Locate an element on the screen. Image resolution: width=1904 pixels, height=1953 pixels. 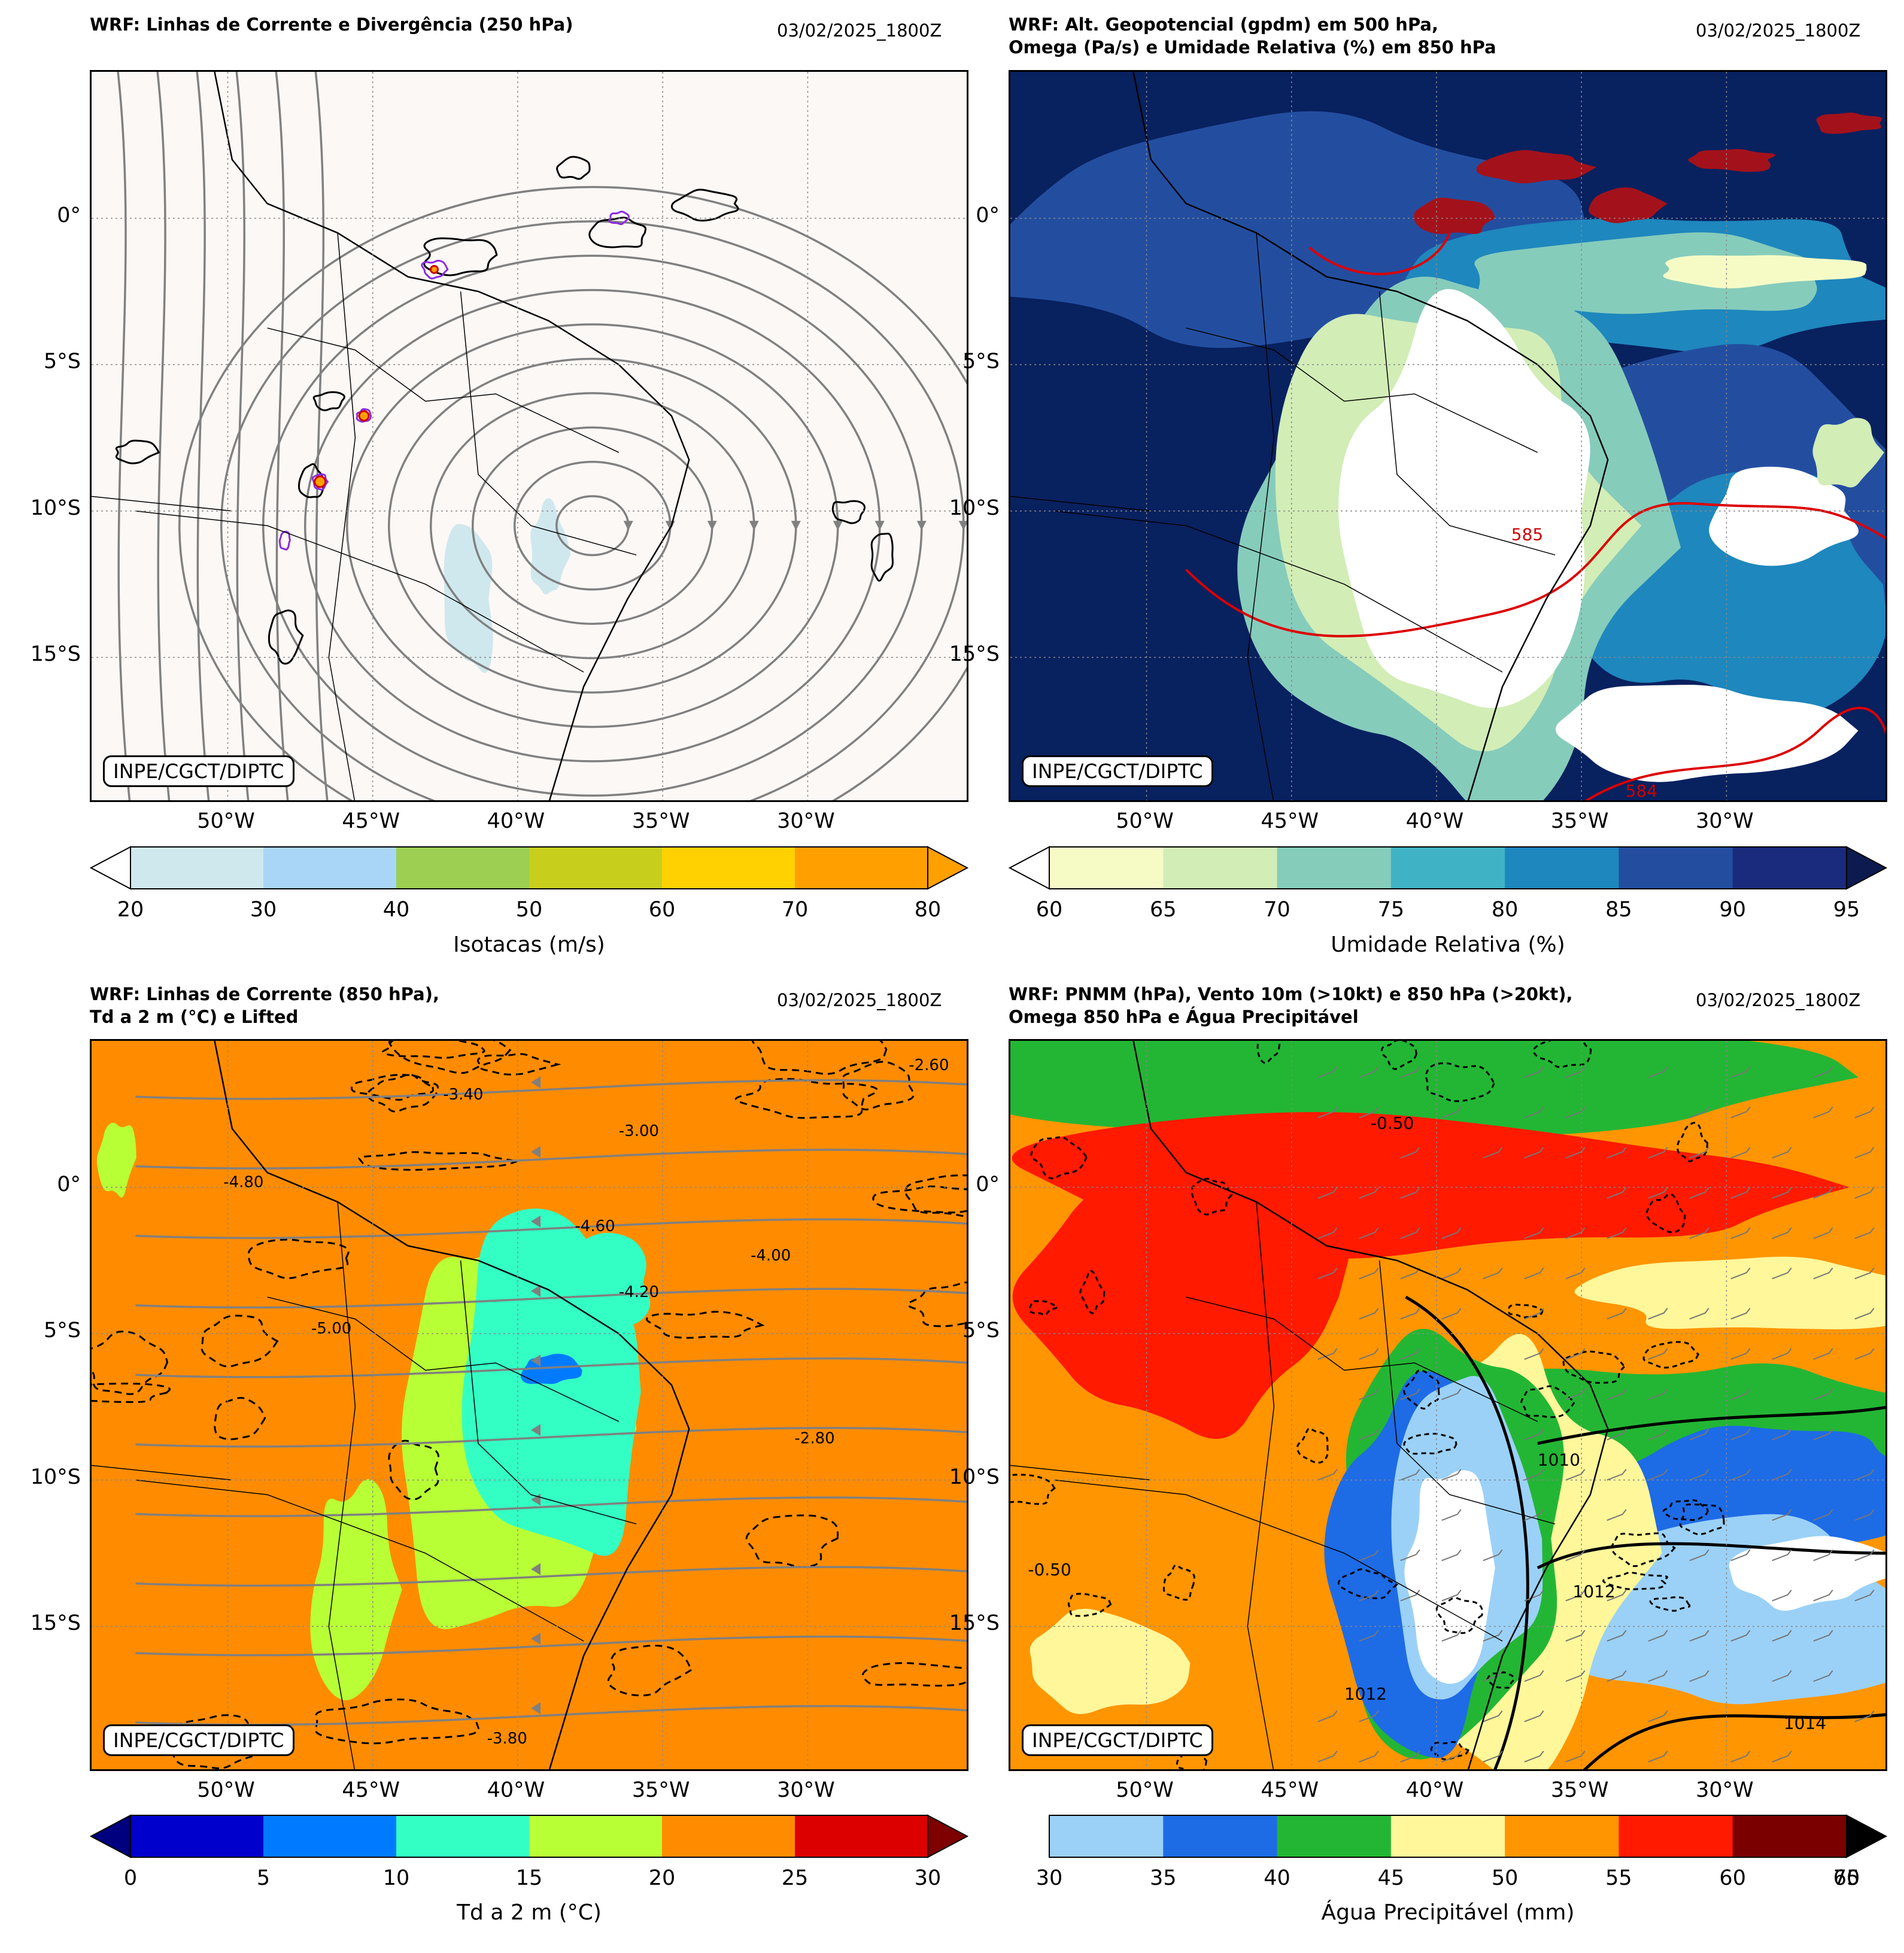
divergence-contour is located at coordinates (329, 402).